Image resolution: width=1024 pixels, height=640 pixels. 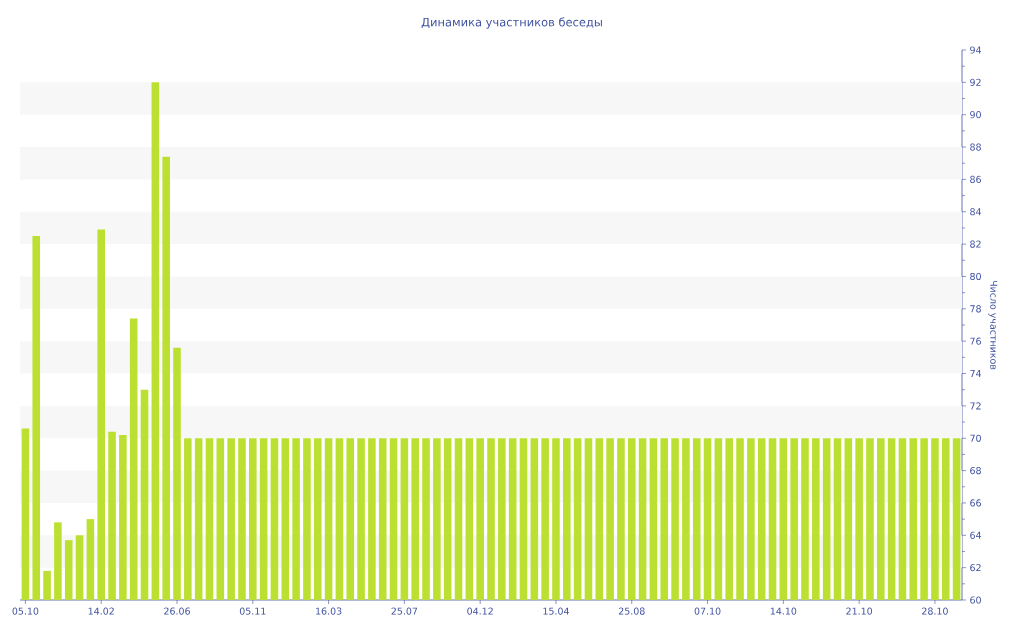 I want to click on x-tick-label: 14.02, so click(x=101, y=611).